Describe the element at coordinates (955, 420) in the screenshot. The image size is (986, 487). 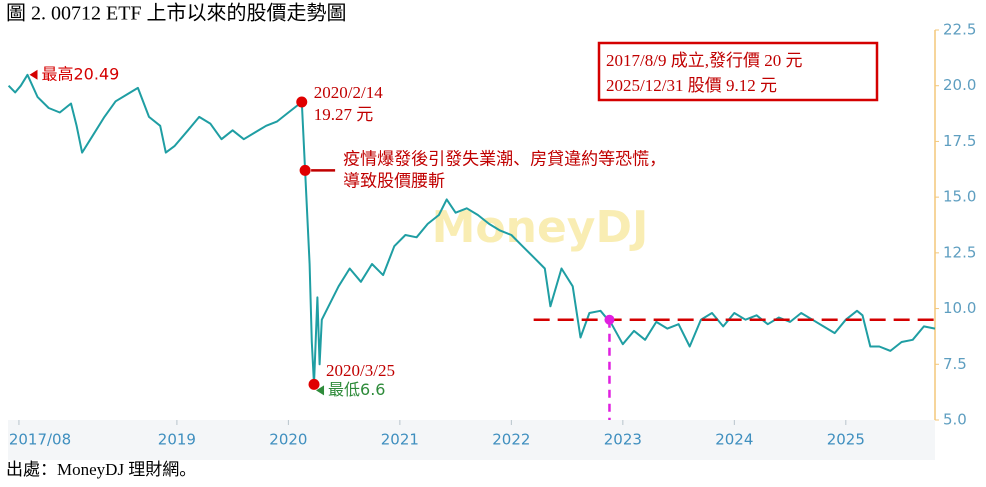
I see `y-tick-label: 5.0` at that location.